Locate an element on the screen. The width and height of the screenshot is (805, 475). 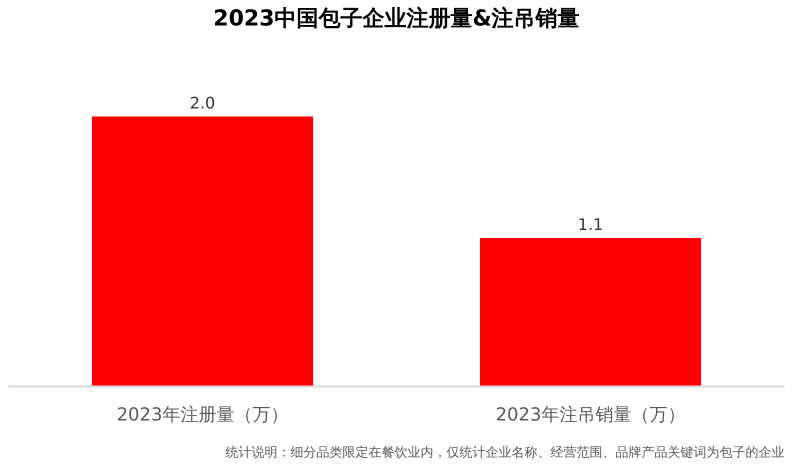
x-tick-label: 2023年注吊销量（万） is located at coordinates (591, 415).